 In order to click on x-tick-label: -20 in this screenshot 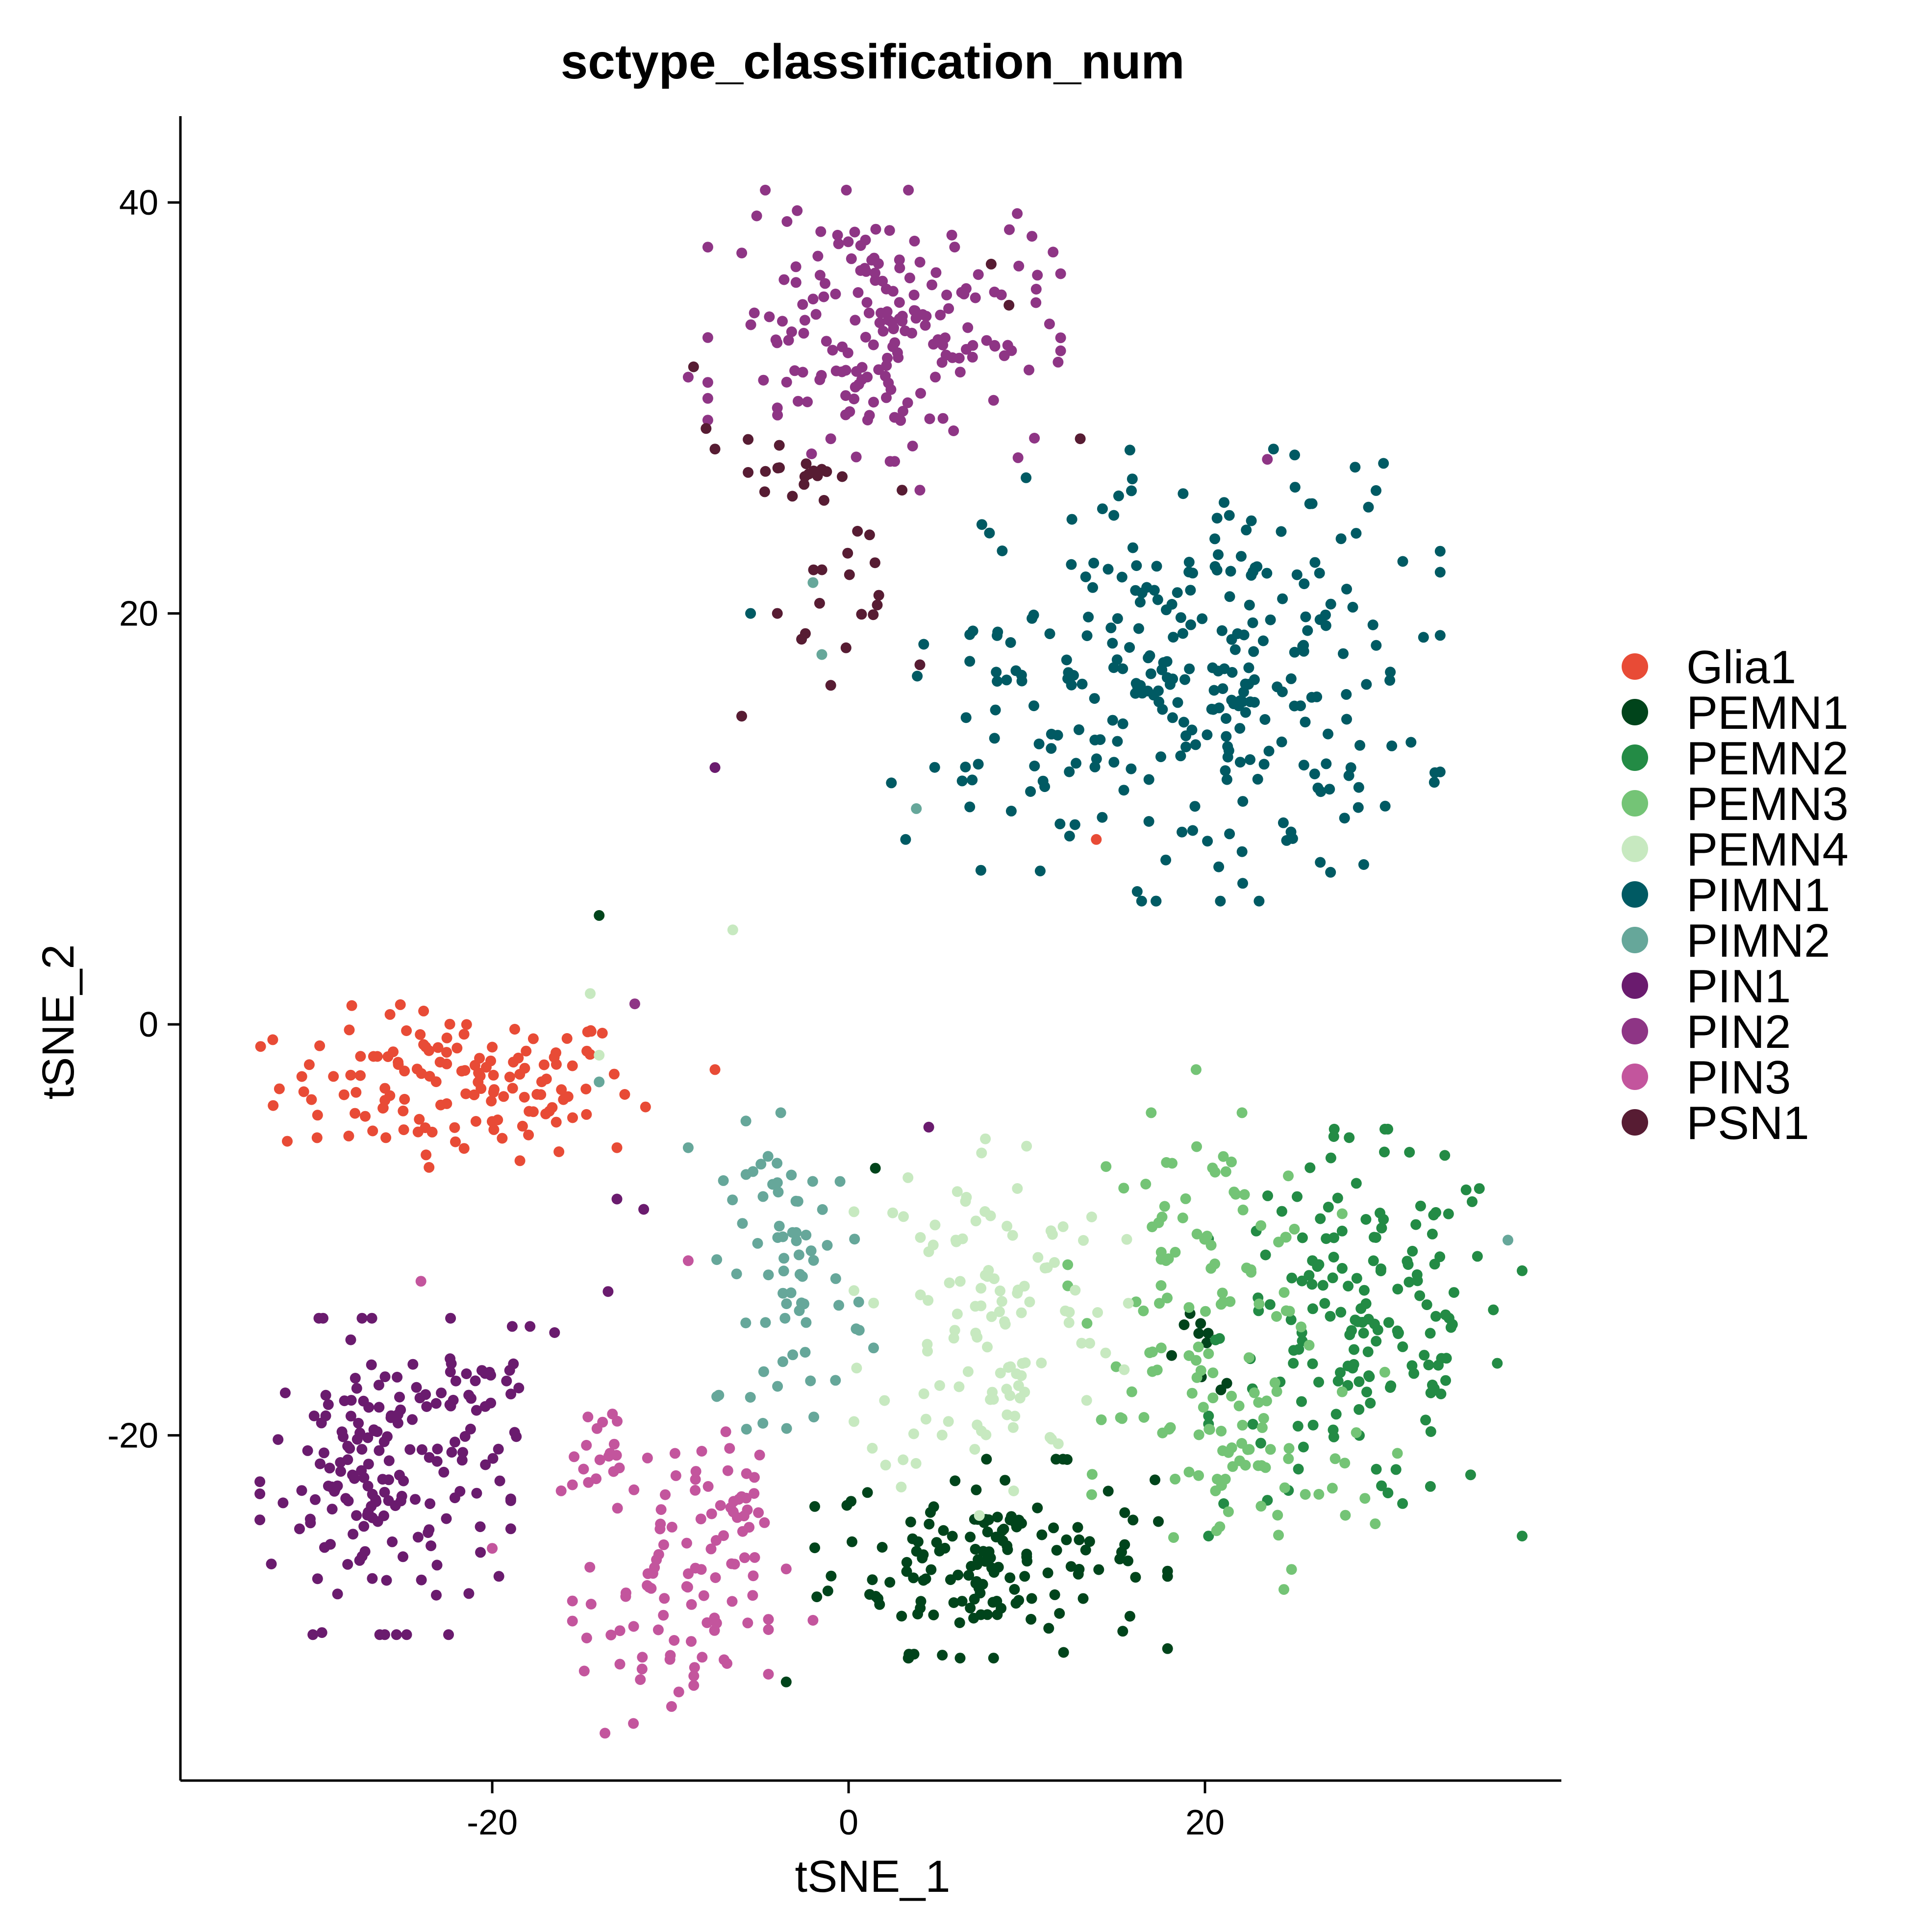, I will do `click(492, 1822)`.